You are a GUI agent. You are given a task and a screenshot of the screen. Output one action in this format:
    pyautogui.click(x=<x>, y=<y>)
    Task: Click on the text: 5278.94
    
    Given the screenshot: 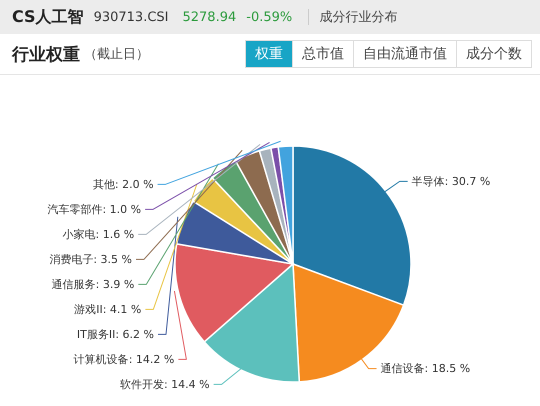 What is the action you would take?
    pyautogui.click(x=209, y=17)
    